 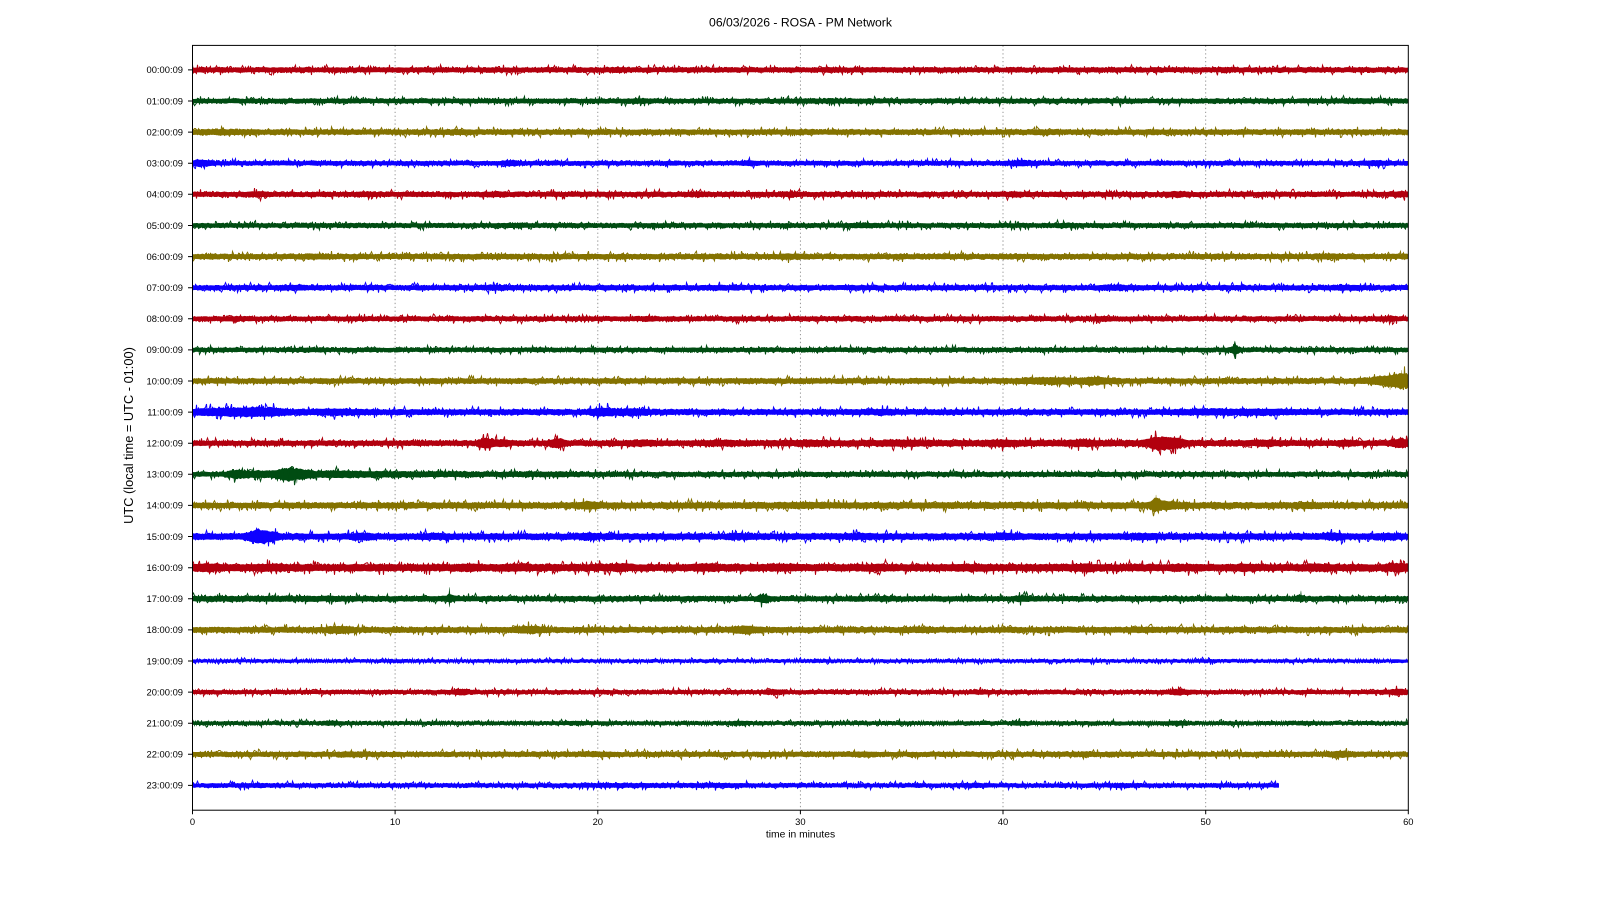 I want to click on svg-text: 17:00:09, so click(x=165, y=598).